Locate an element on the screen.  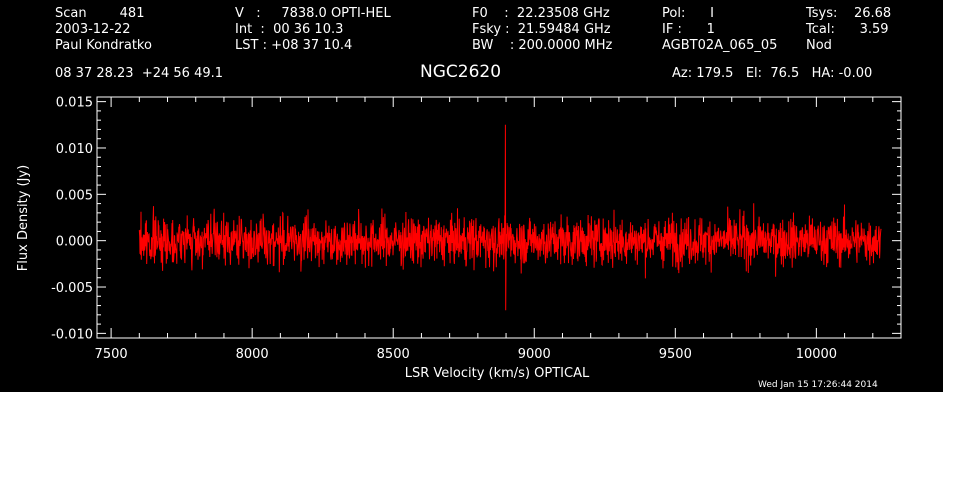
x-axis-label: LSR Velocity (km/s) OPTICAL is located at coordinates (497, 373).